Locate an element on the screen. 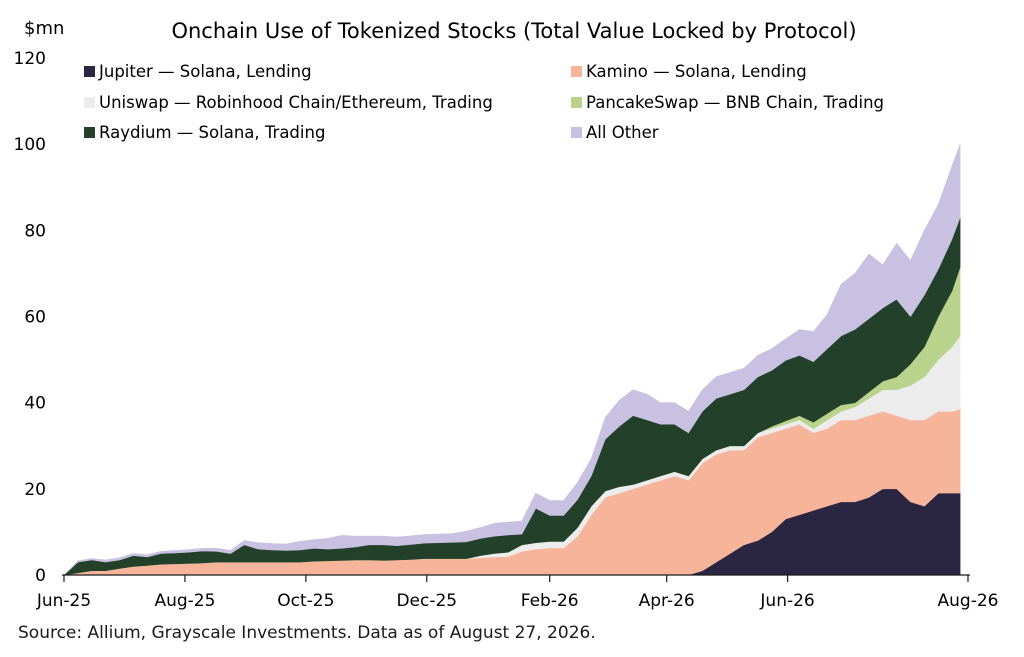  y-tick-label: 80 is located at coordinates (35, 231).